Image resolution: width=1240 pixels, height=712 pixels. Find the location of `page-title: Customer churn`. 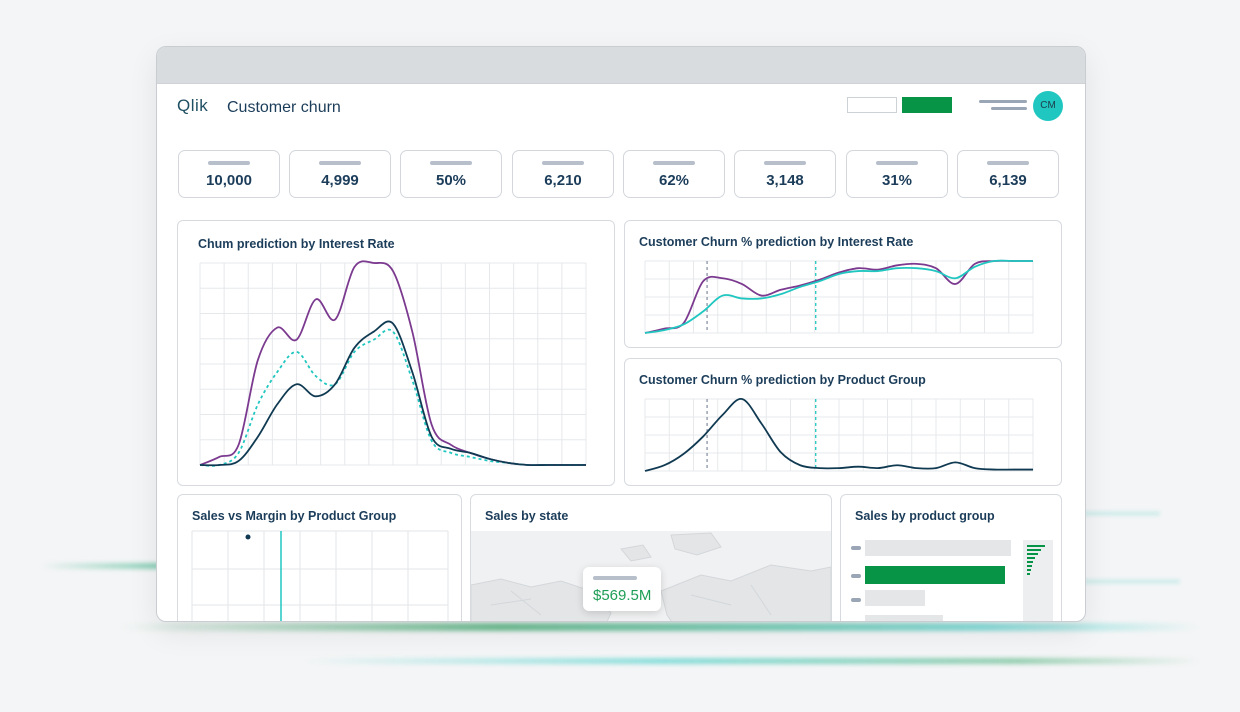

page-title: Customer churn is located at coordinates (284, 107).